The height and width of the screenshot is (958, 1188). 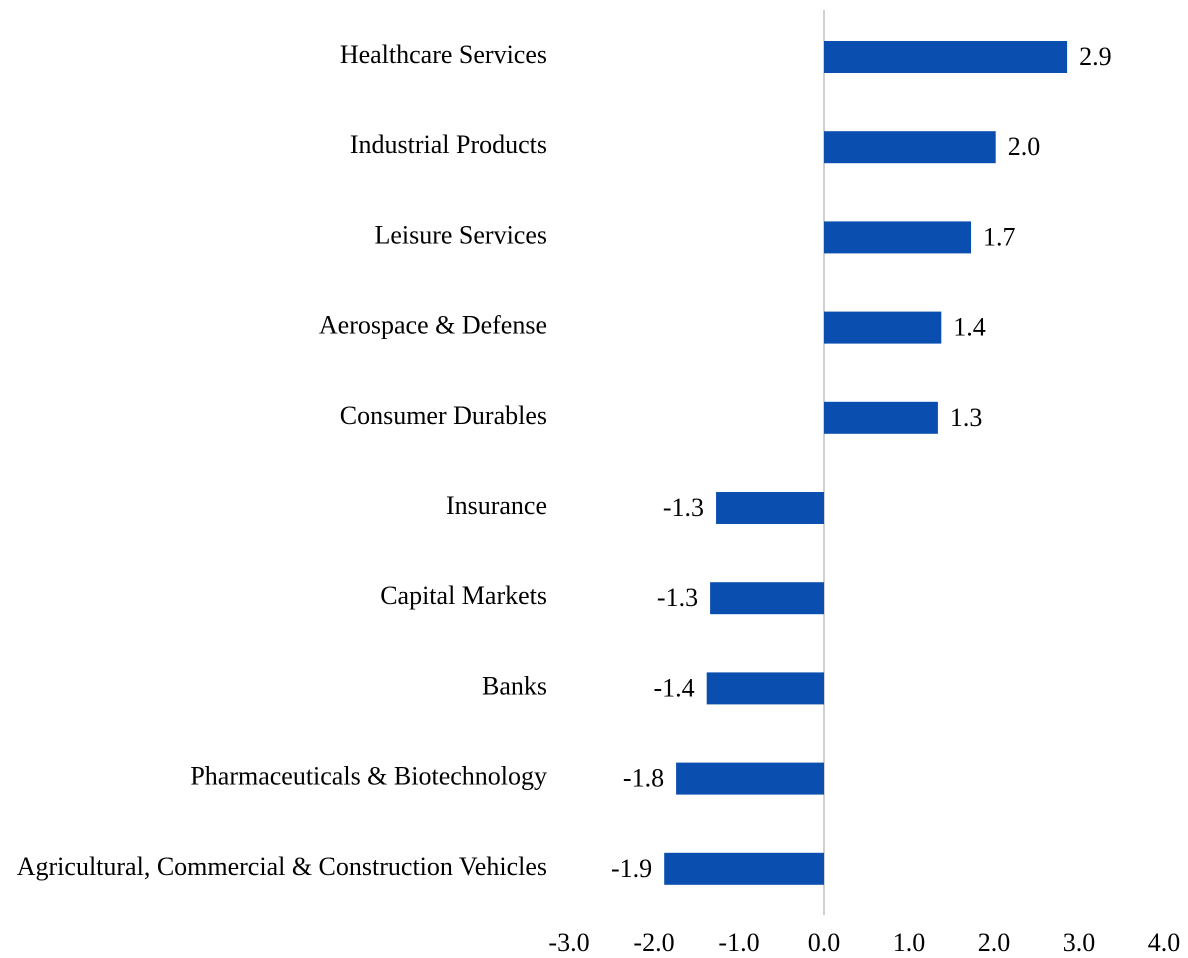 I want to click on x-tick-label: -3.0, so click(x=568, y=942).